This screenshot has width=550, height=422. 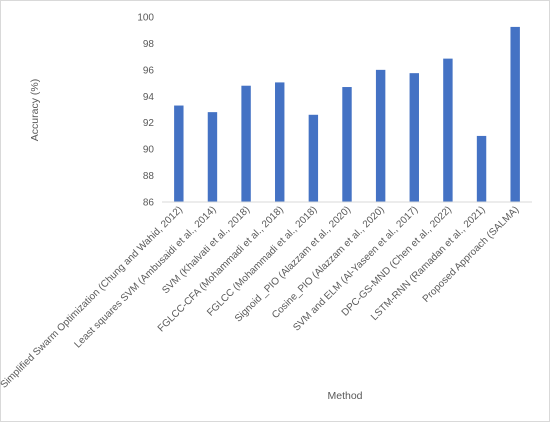 I want to click on y-axis-ticks: 86 88 90 92 94 96 98 100, so click(x=145, y=111).